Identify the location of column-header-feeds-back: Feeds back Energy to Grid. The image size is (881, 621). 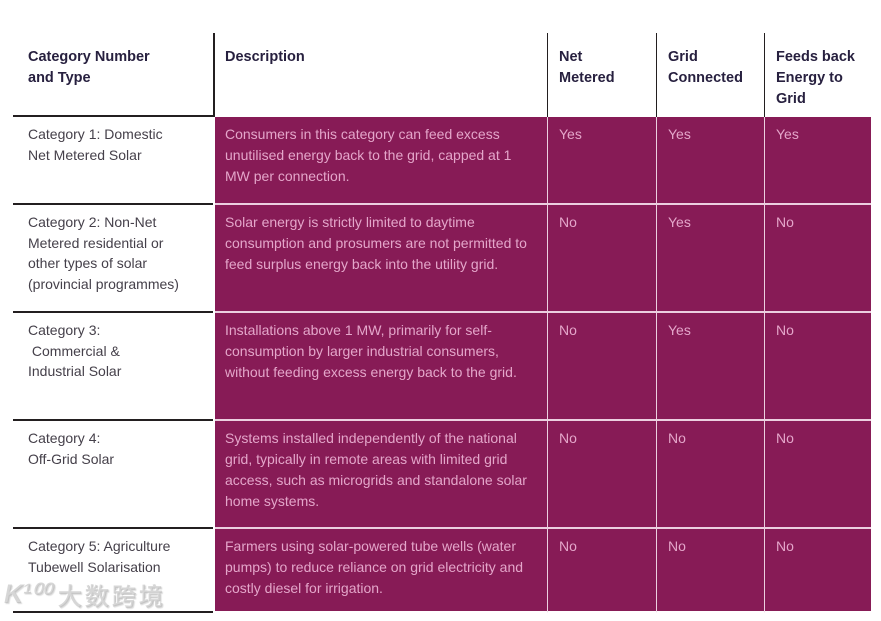
(817, 75).